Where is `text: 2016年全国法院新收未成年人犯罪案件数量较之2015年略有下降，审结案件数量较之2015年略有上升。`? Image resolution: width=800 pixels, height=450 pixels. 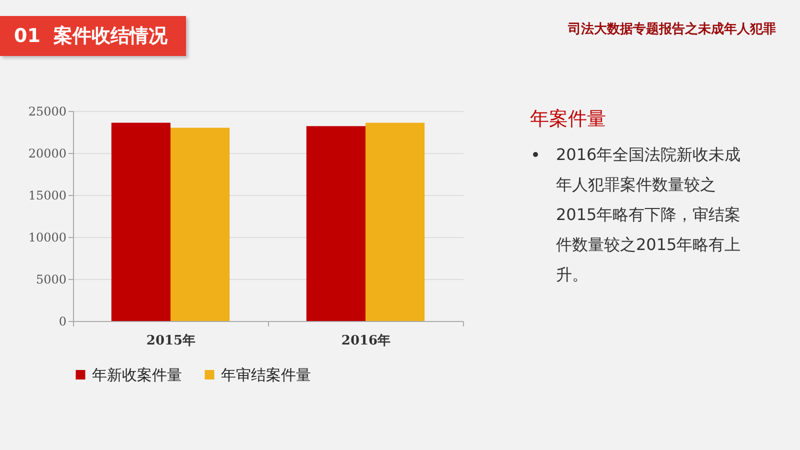 text: 2016年全国法院新收未成年人犯罪案件数量较之2015年略有下降，审结案件数量较之2015年略有上升。 is located at coordinates (649, 215).